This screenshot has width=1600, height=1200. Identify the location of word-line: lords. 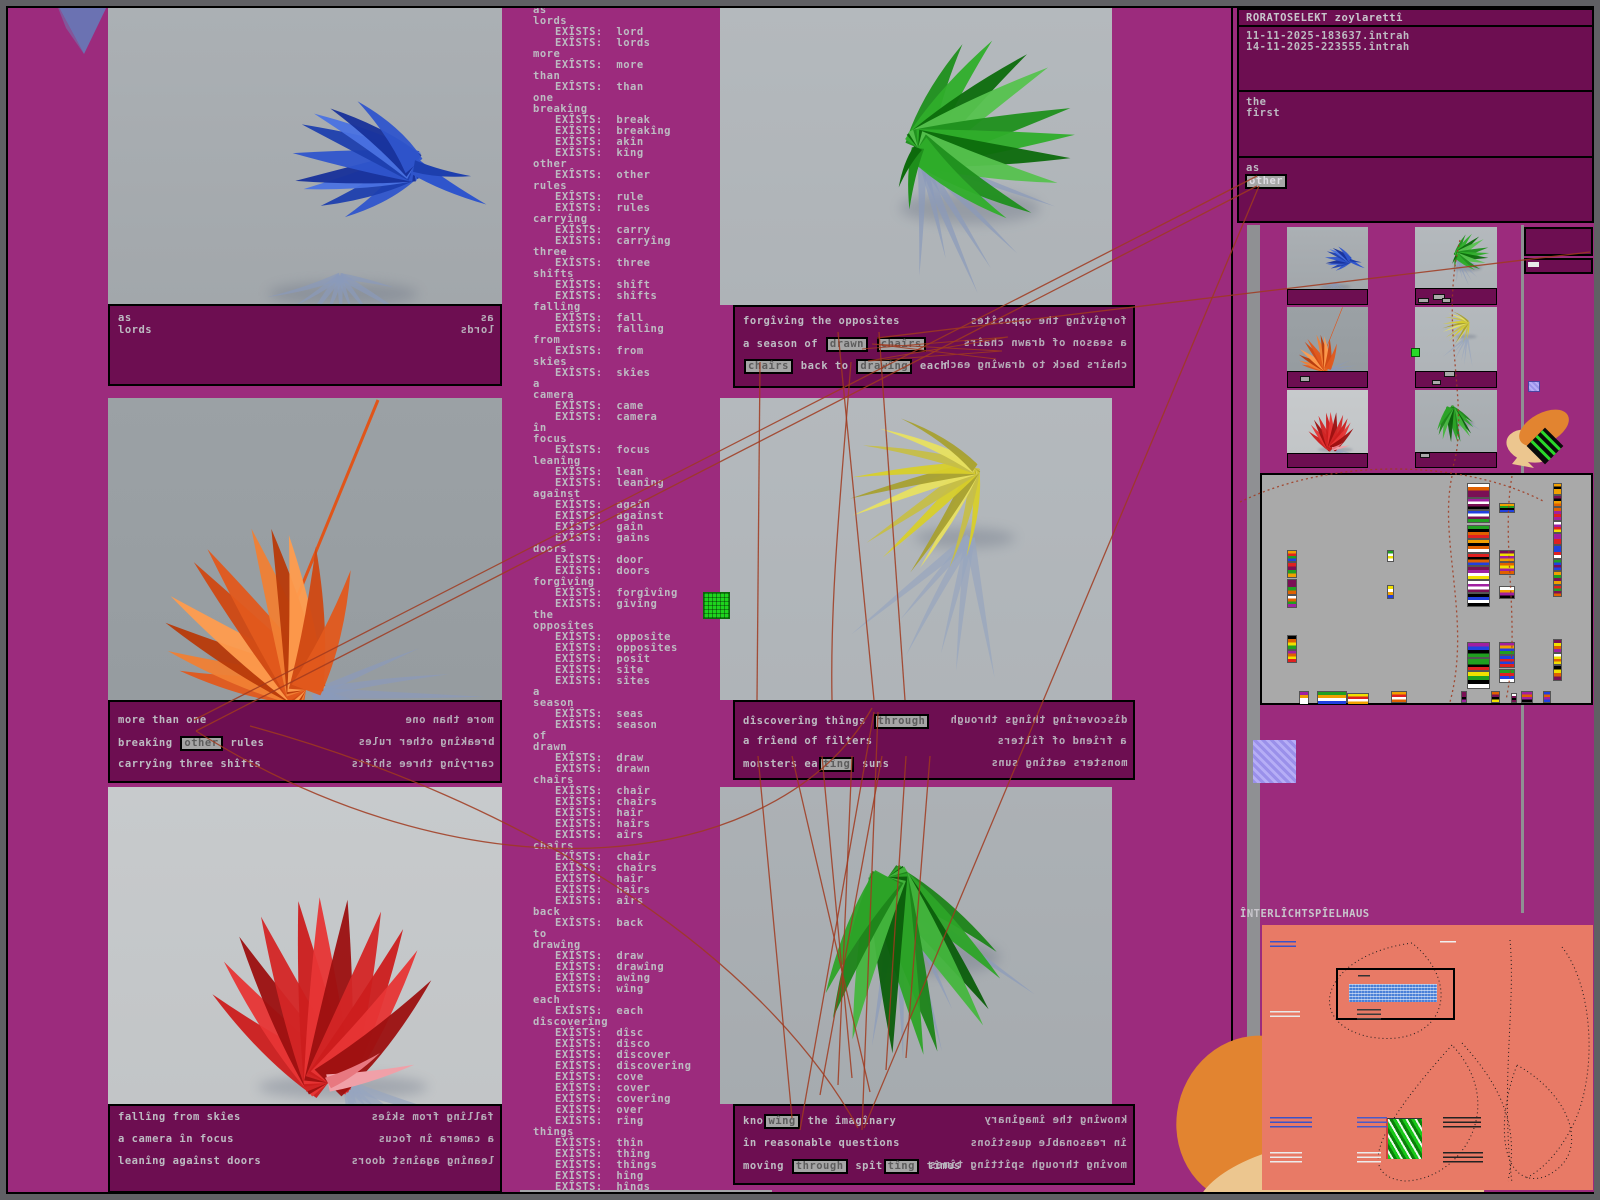
(550, 21).